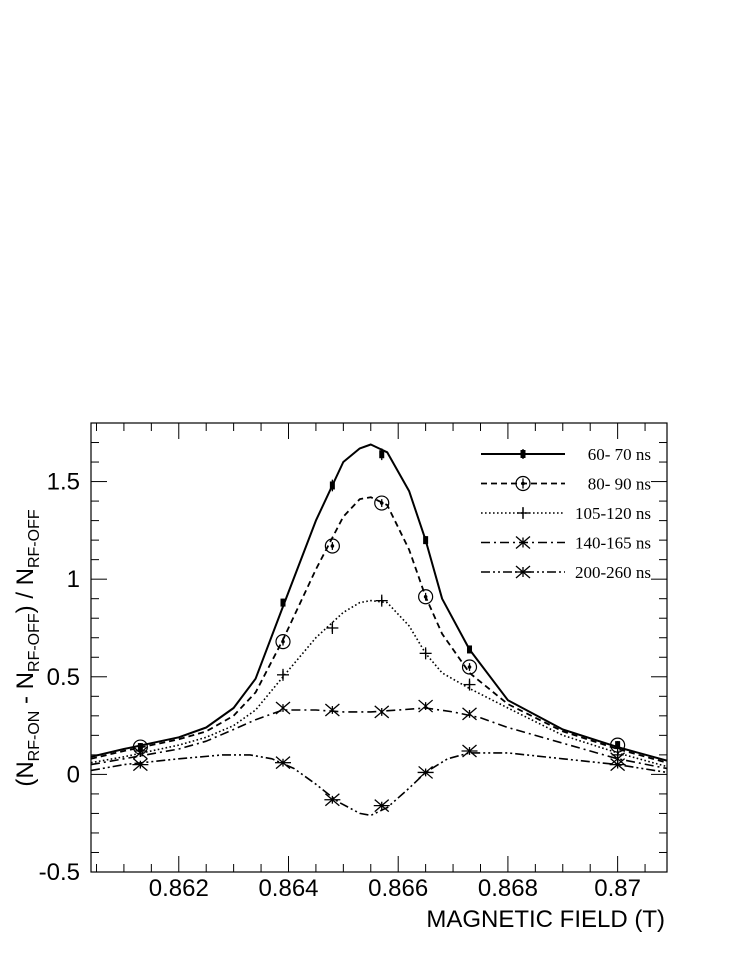  Describe the element at coordinates (34, 736) in the screenshot. I see `y-label-sub: RF-ON` at that location.